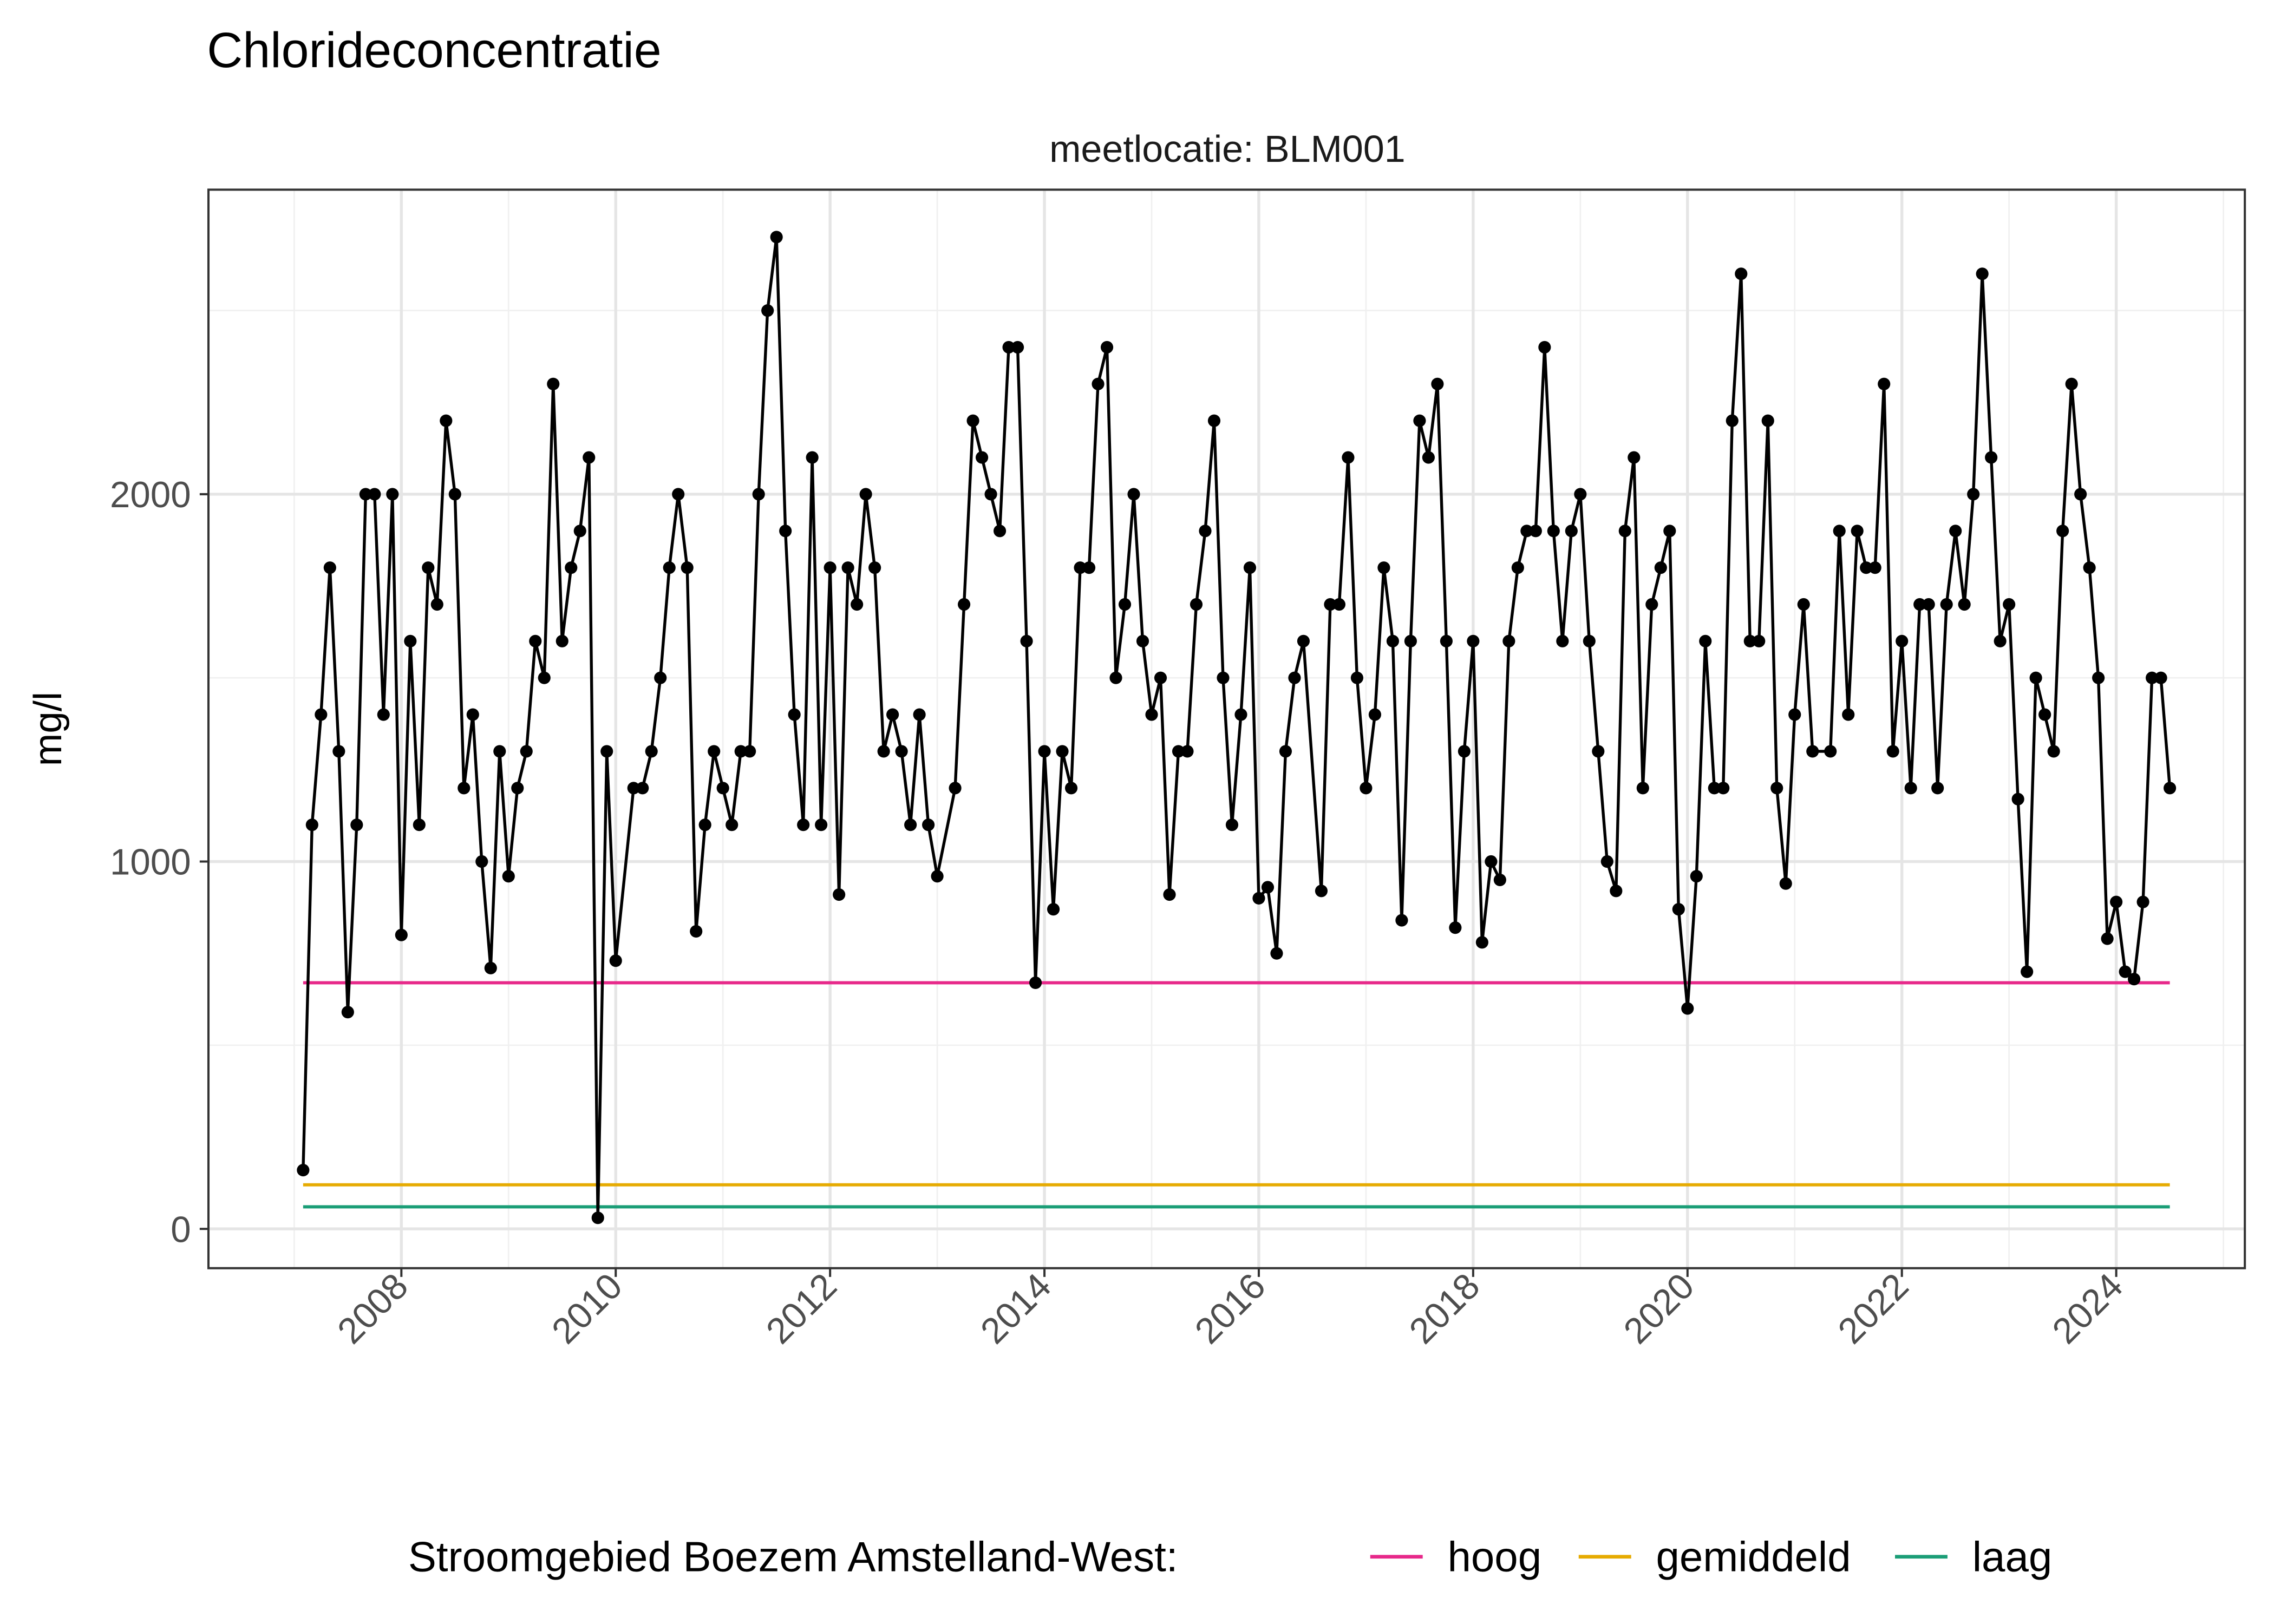 The height and width of the screenshot is (1624, 2274). Describe the element at coordinates (181, 1229) in the screenshot. I see `y-tick-label: 0` at that location.